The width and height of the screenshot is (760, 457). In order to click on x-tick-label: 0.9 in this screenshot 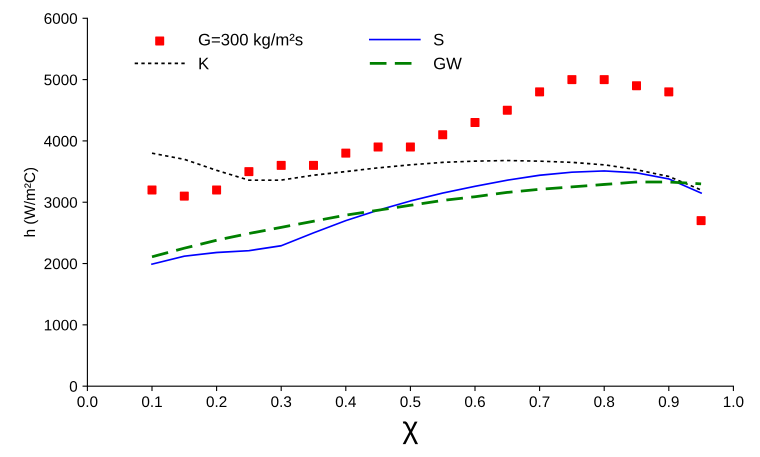, I will do `click(668, 402)`.